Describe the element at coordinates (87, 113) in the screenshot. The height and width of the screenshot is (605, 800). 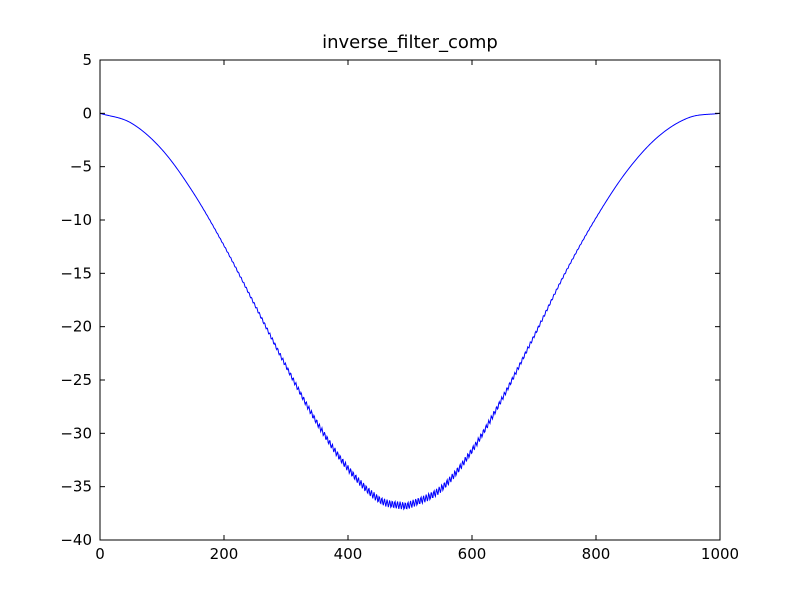
I see `y-tick-label: 0` at that location.